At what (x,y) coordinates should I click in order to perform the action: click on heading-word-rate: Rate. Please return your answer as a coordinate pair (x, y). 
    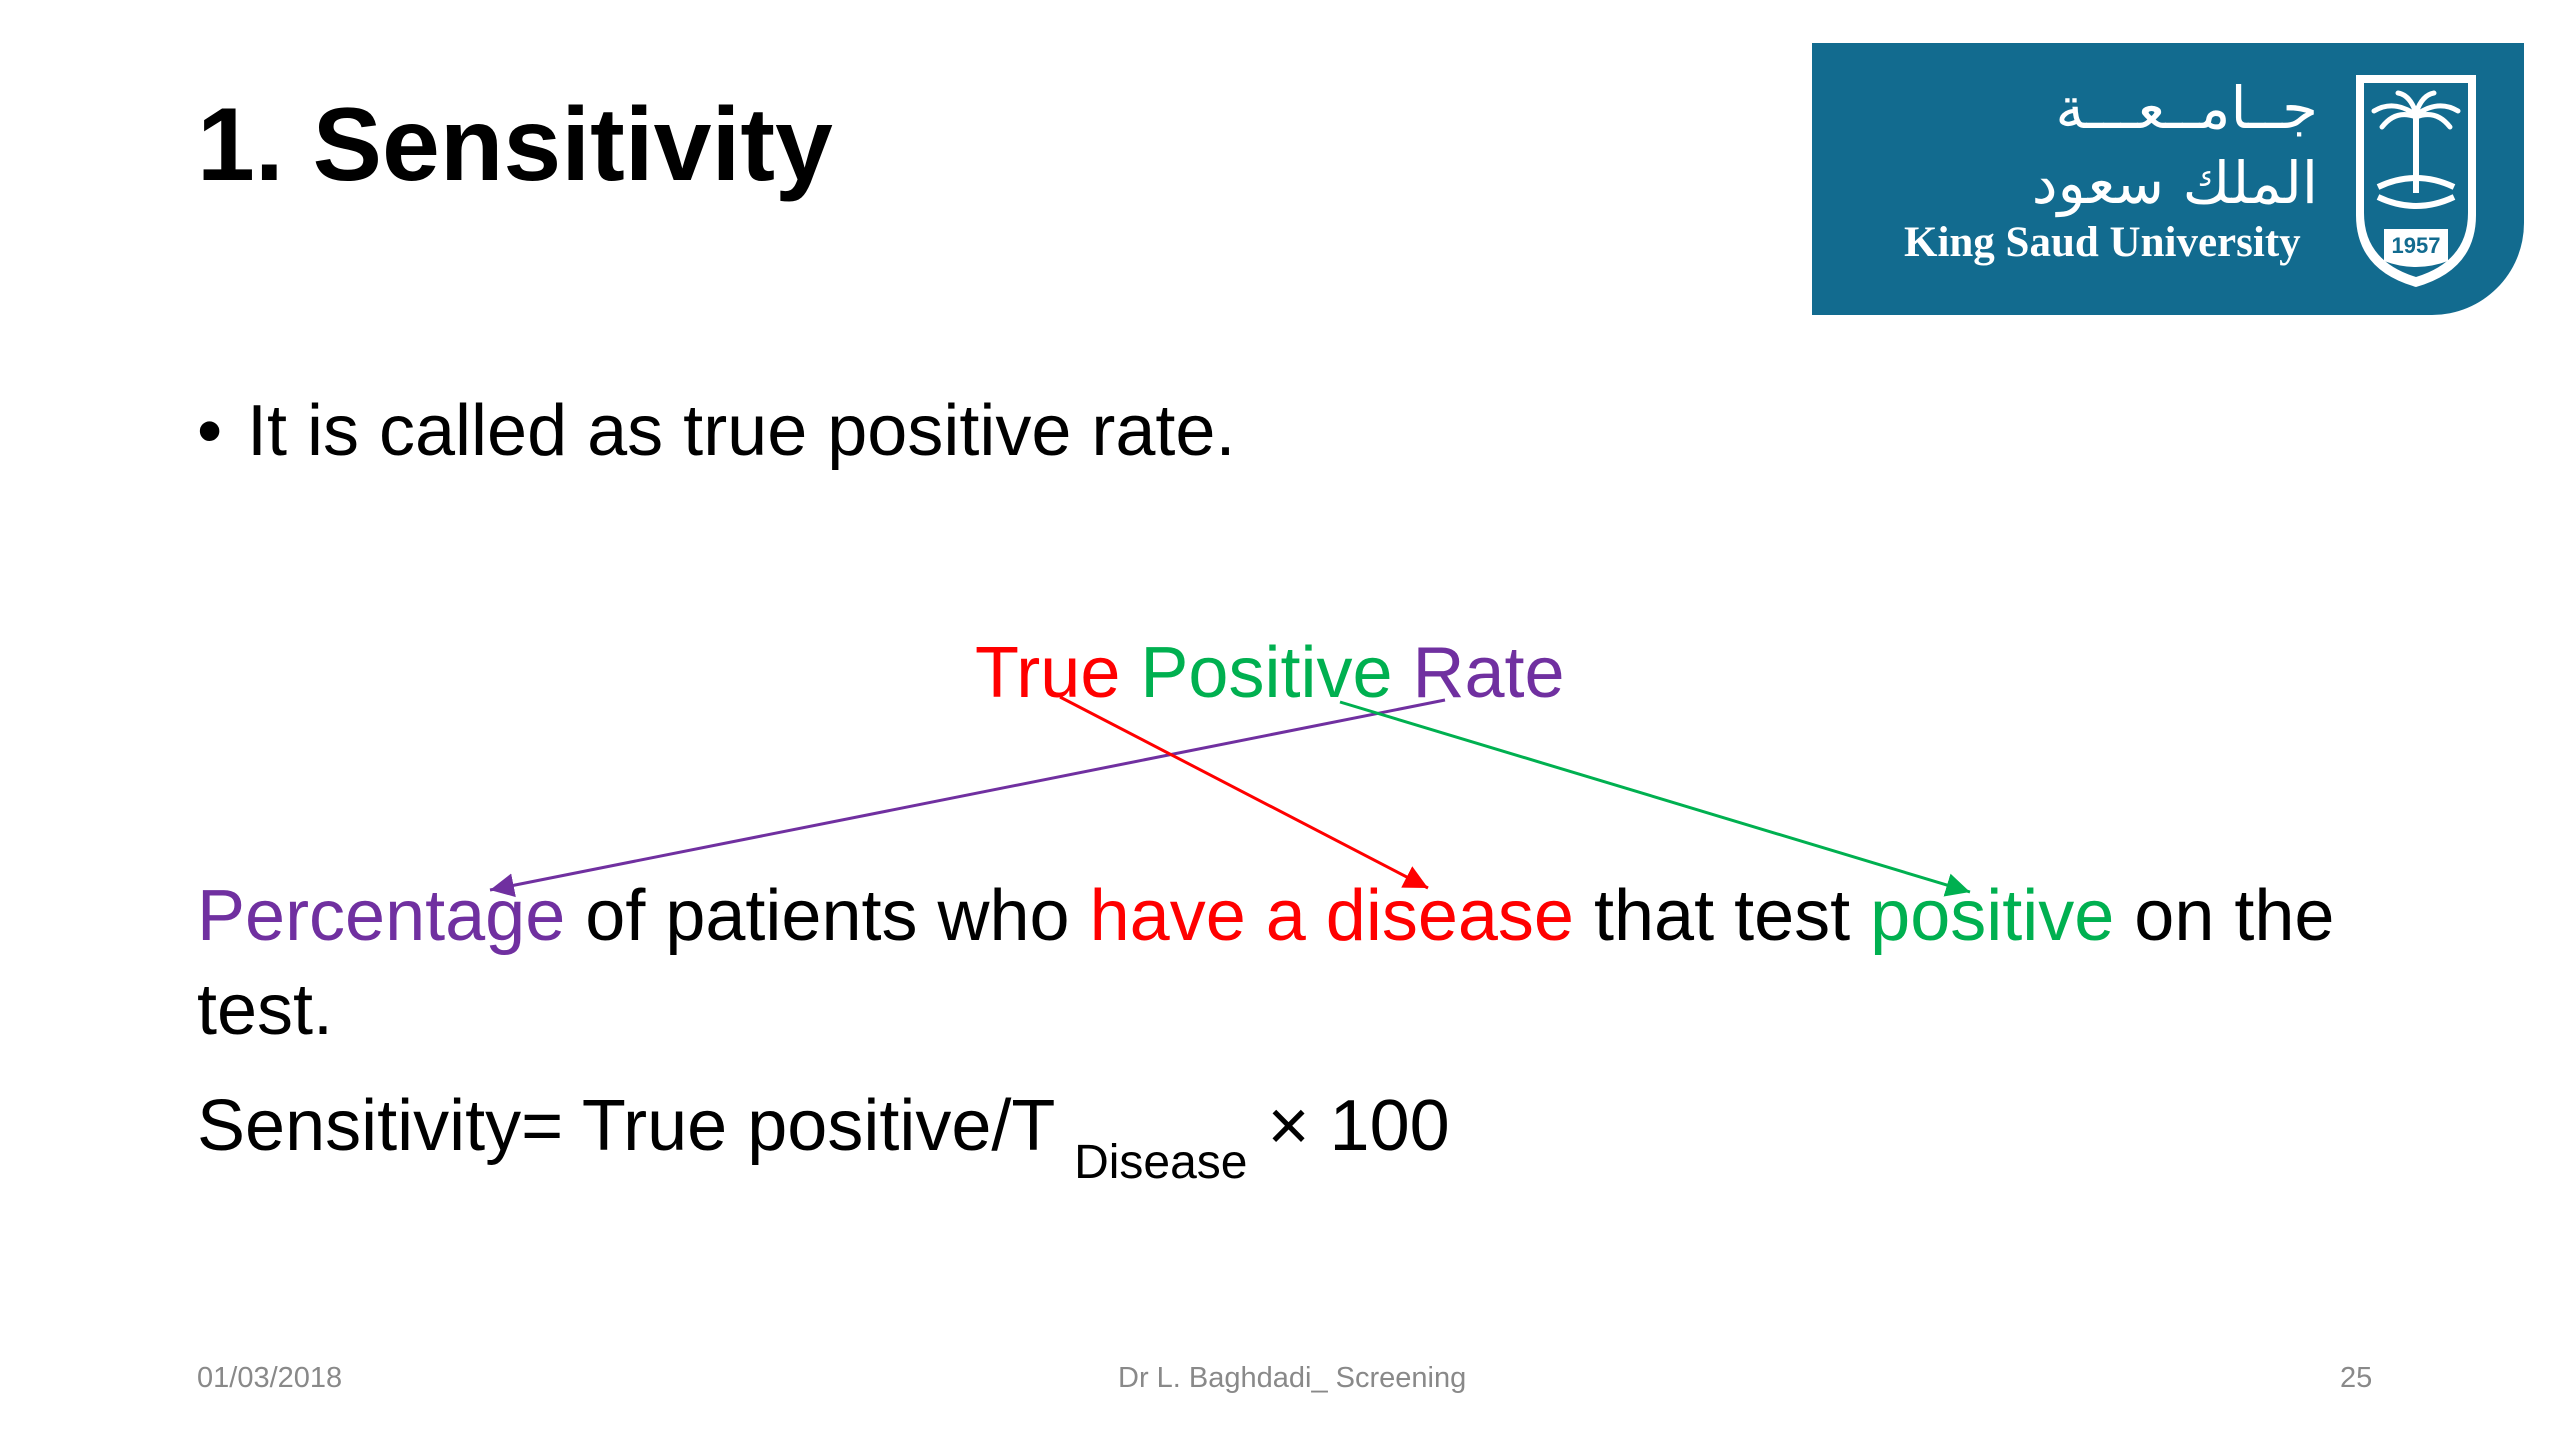
    Looking at the image, I should click on (1488, 673).